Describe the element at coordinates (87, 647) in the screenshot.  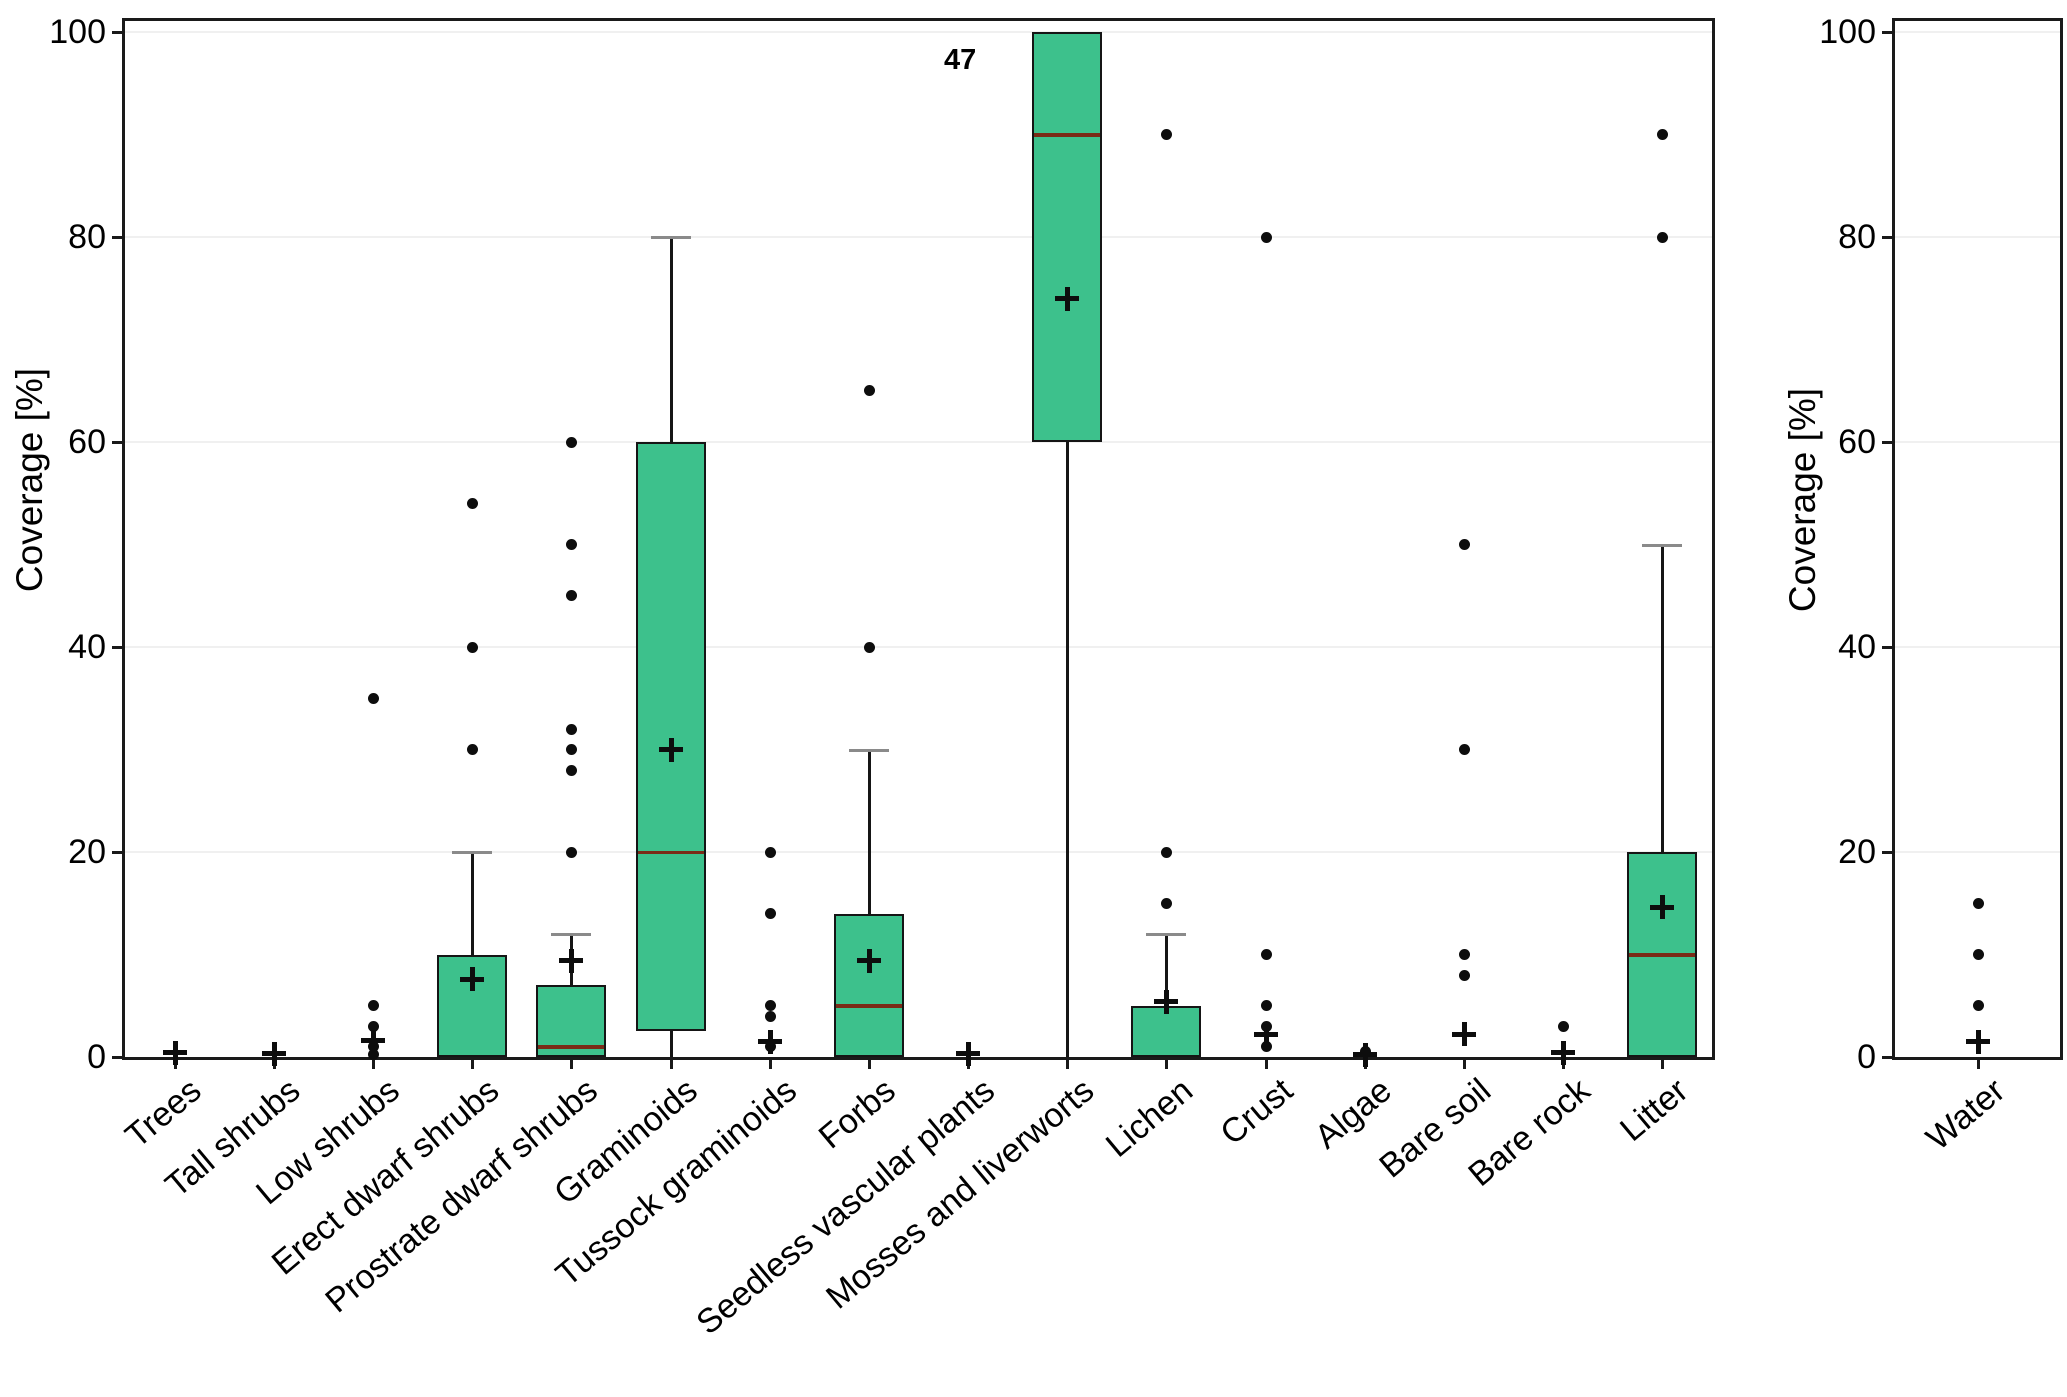
I see `y-tick-label: 40` at that location.